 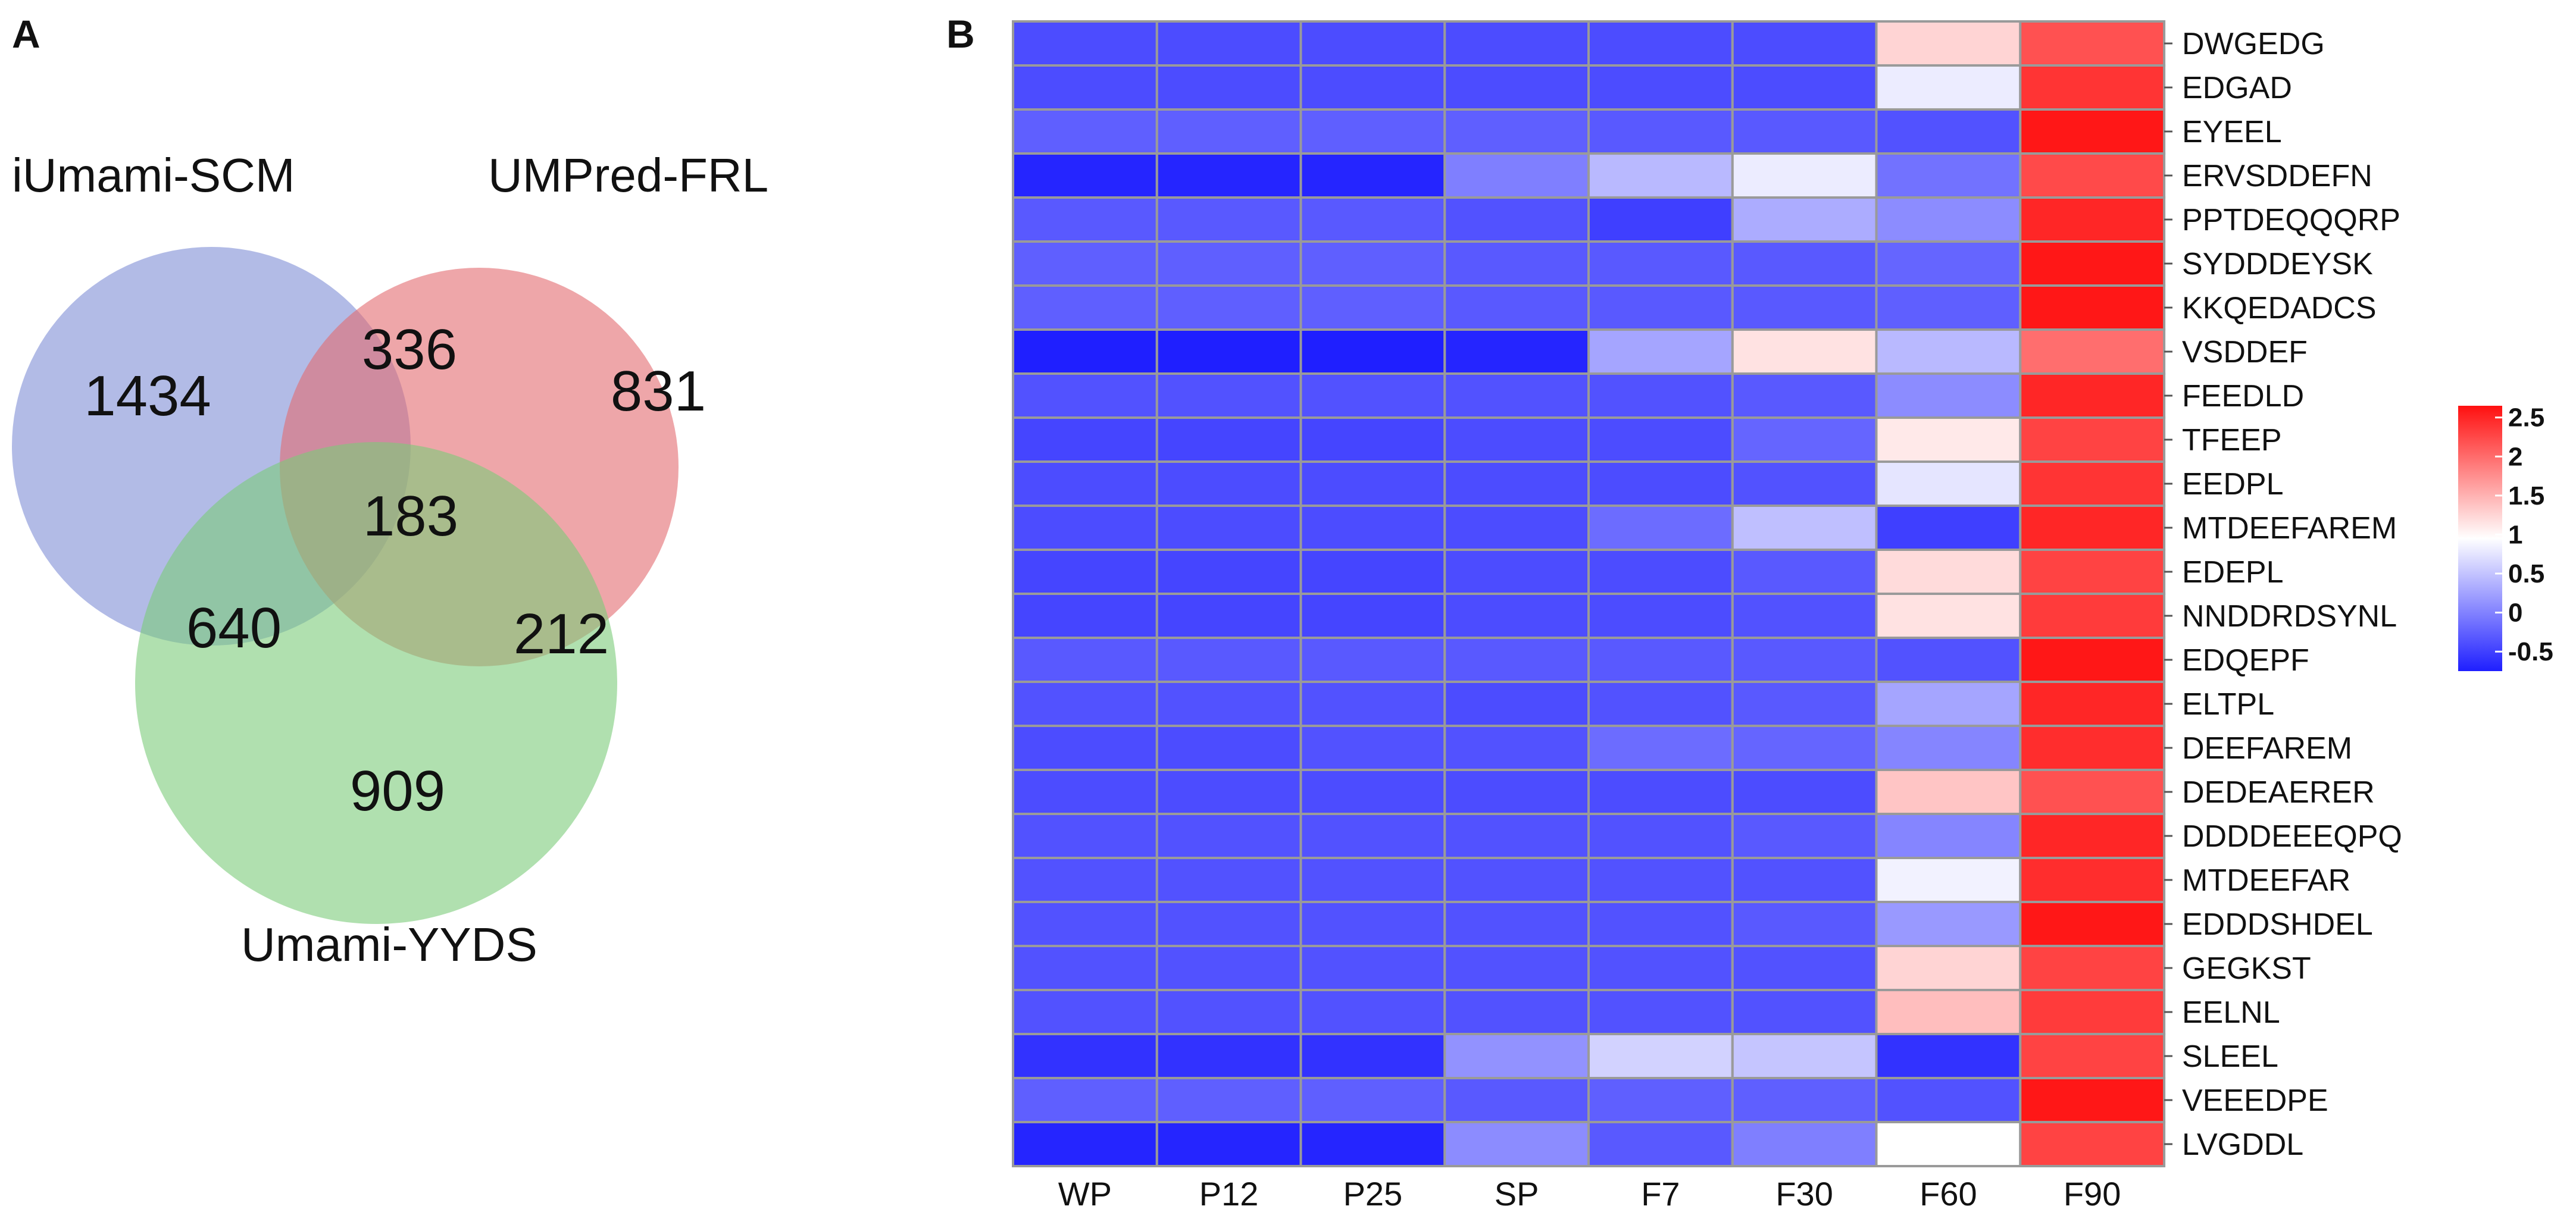 What do you see at coordinates (2230, 1056) in the screenshot?
I see `row-label: SLEEL` at bounding box center [2230, 1056].